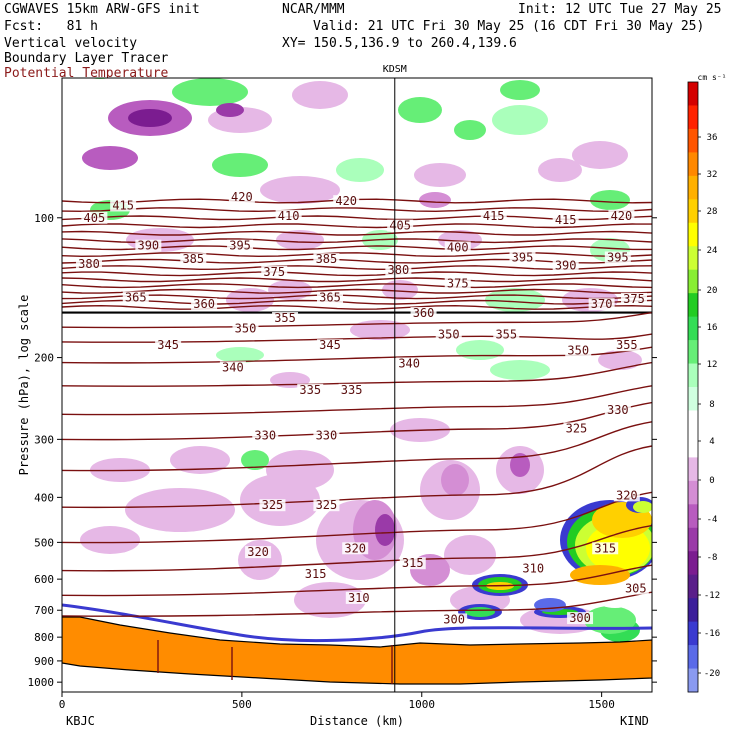 The width and height of the screenshot is (740, 740). Describe the element at coordinates (602, 304) in the screenshot. I see `theta-label: 370` at that location.